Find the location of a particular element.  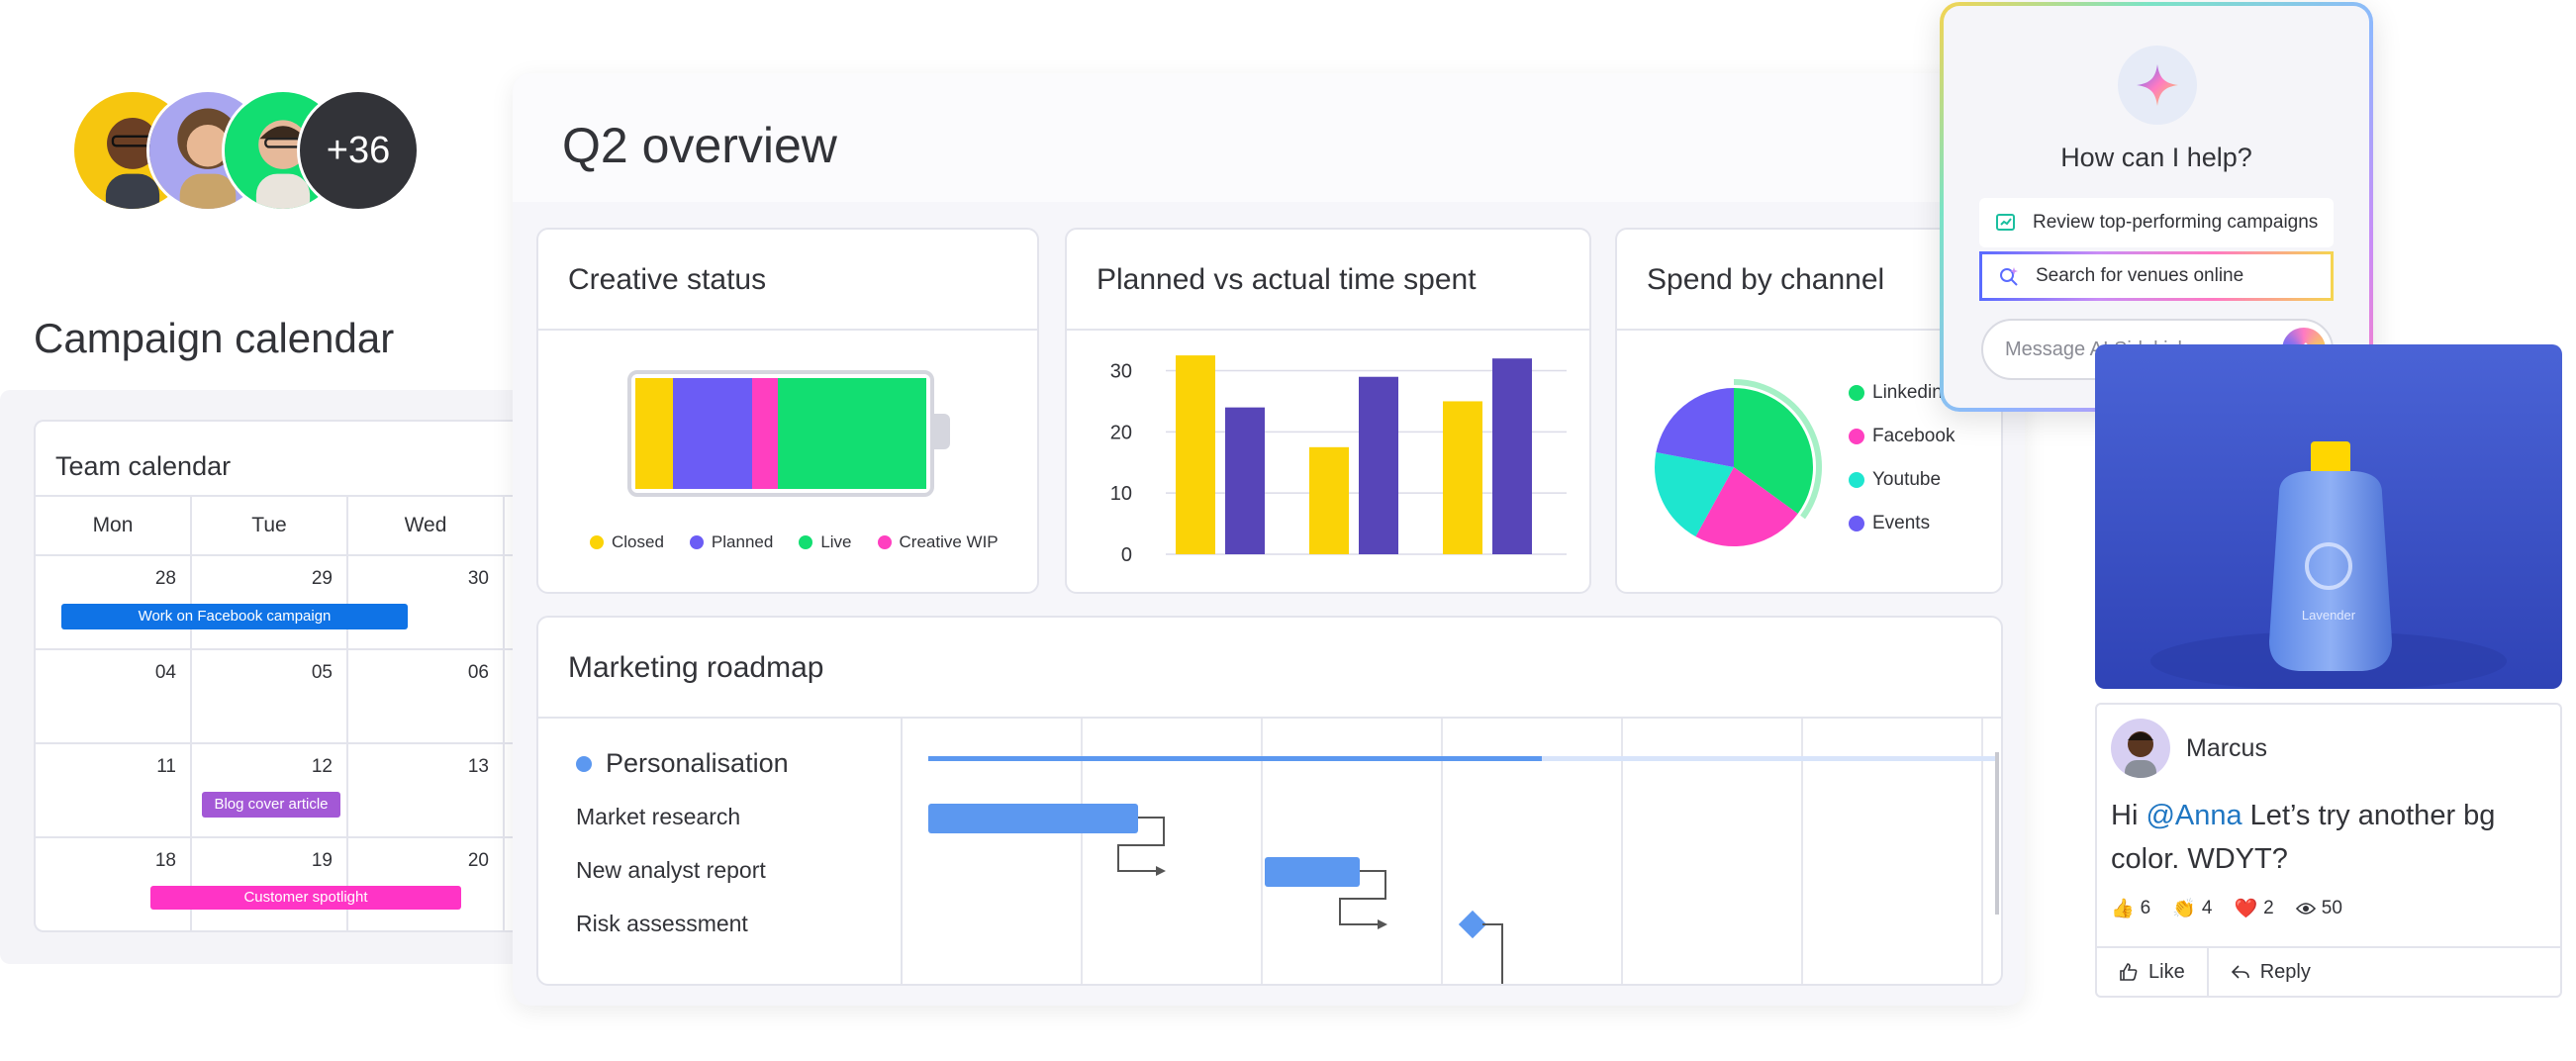

clap-icon: 👏 is located at coordinates (2184, 909).